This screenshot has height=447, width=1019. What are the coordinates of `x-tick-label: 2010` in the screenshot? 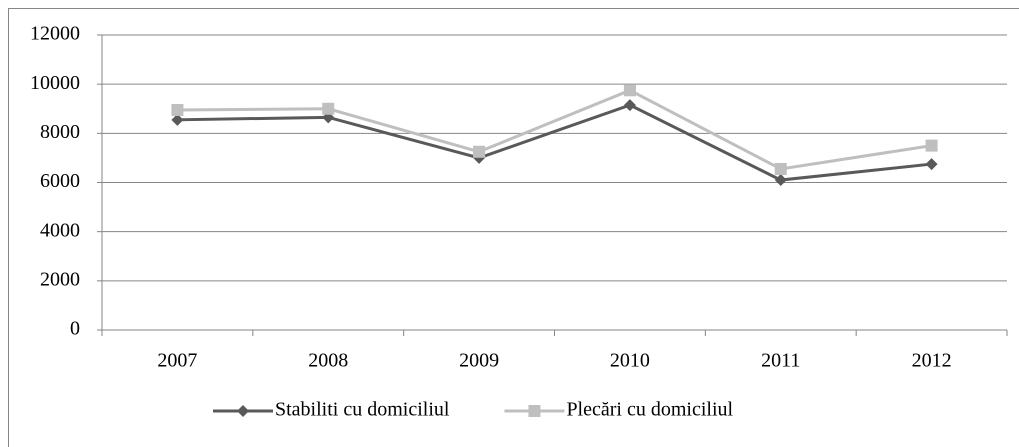 It's located at (630, 361).